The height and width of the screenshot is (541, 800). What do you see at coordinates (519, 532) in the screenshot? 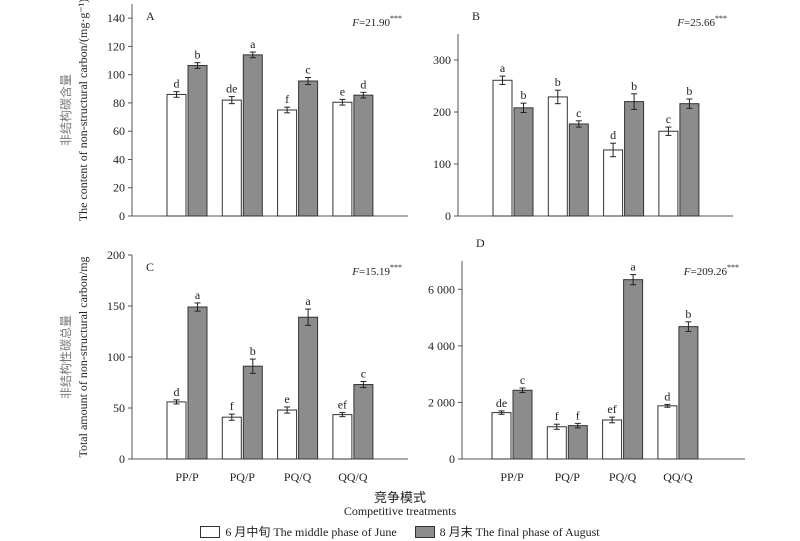
I see `legend-label-august: 8 月末 The final phase of August` at bounding box center [519, 532].